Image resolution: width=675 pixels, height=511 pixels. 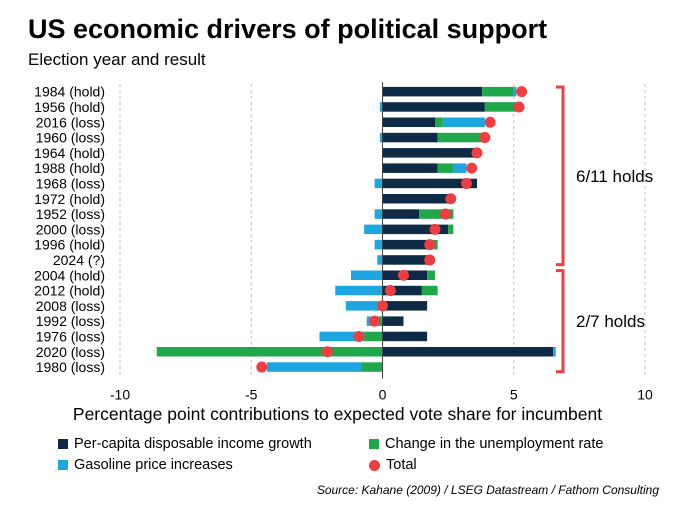 What do you see at coordinates (63, 465) in the screenshot?
I see `legend-swatch-gasoline` at bounding box center [63, 465].